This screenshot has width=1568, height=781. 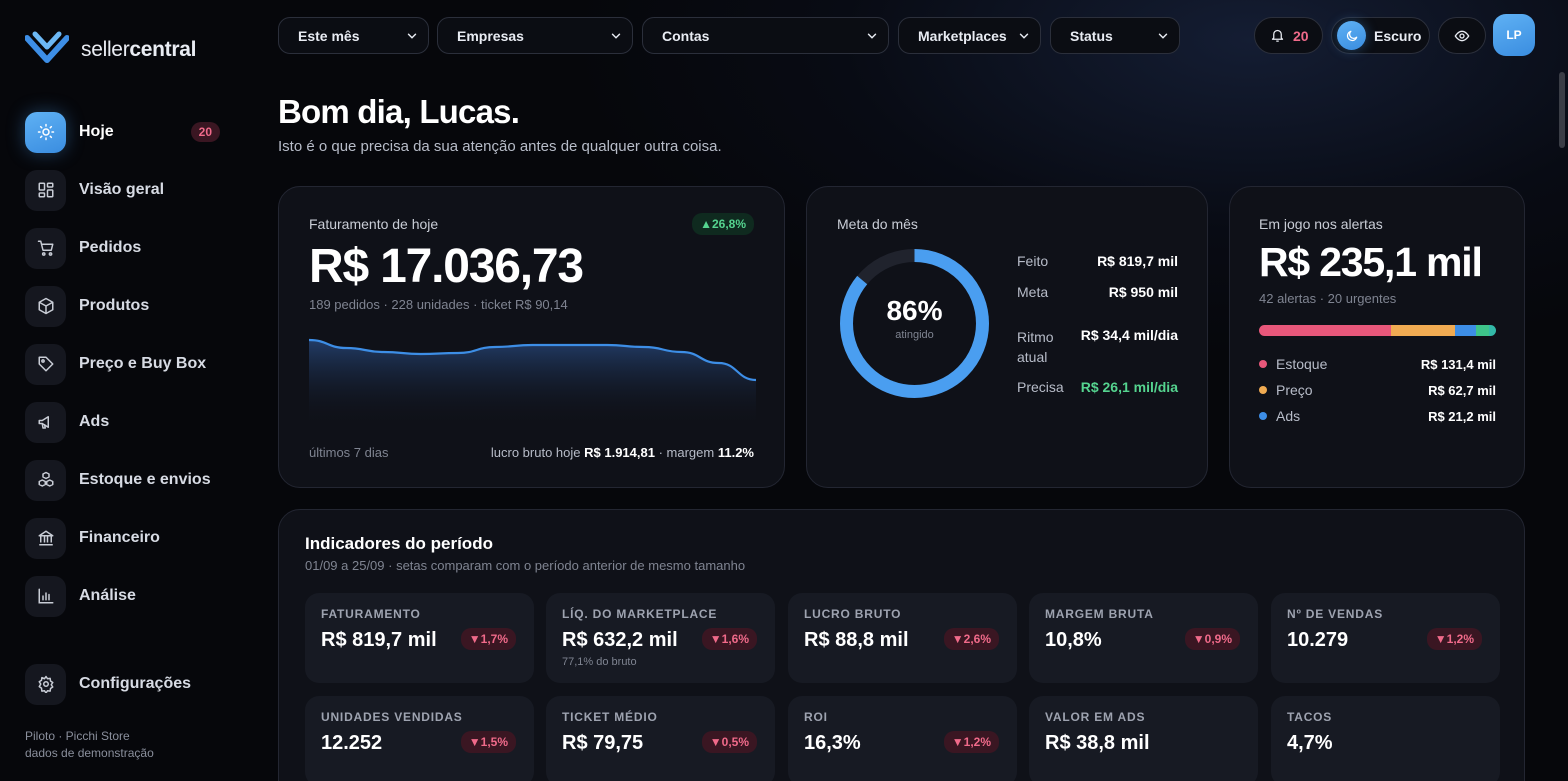 What do you see at coordinates (729, 639) in the screenshot?
I see `kpi-change-badge: ▼1,6%` at bounding box center [729, 639].